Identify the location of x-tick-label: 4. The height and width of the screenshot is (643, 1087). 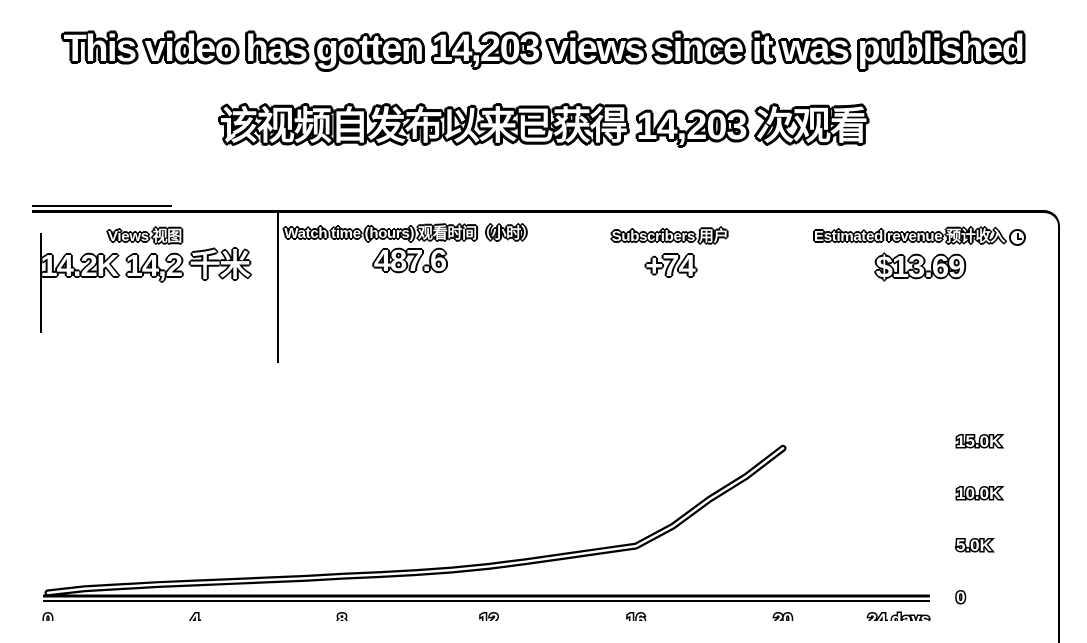
(195, 615).